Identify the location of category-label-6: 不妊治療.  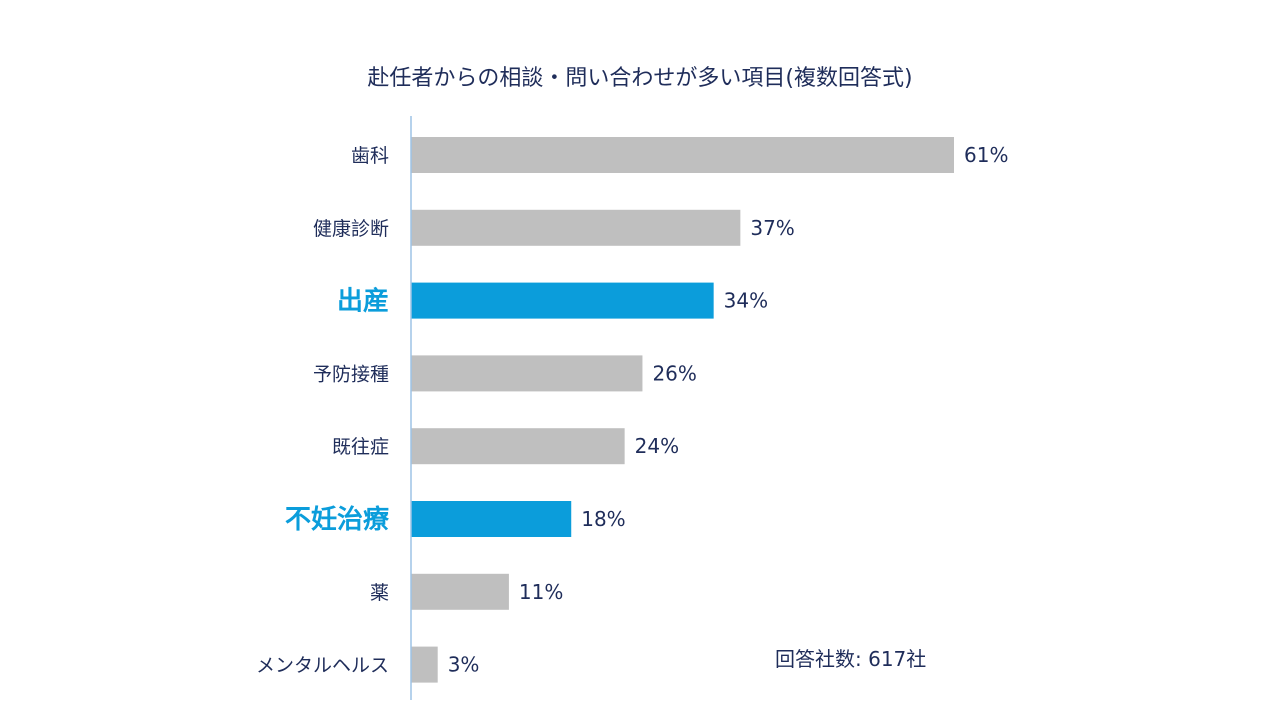
(337, 520).